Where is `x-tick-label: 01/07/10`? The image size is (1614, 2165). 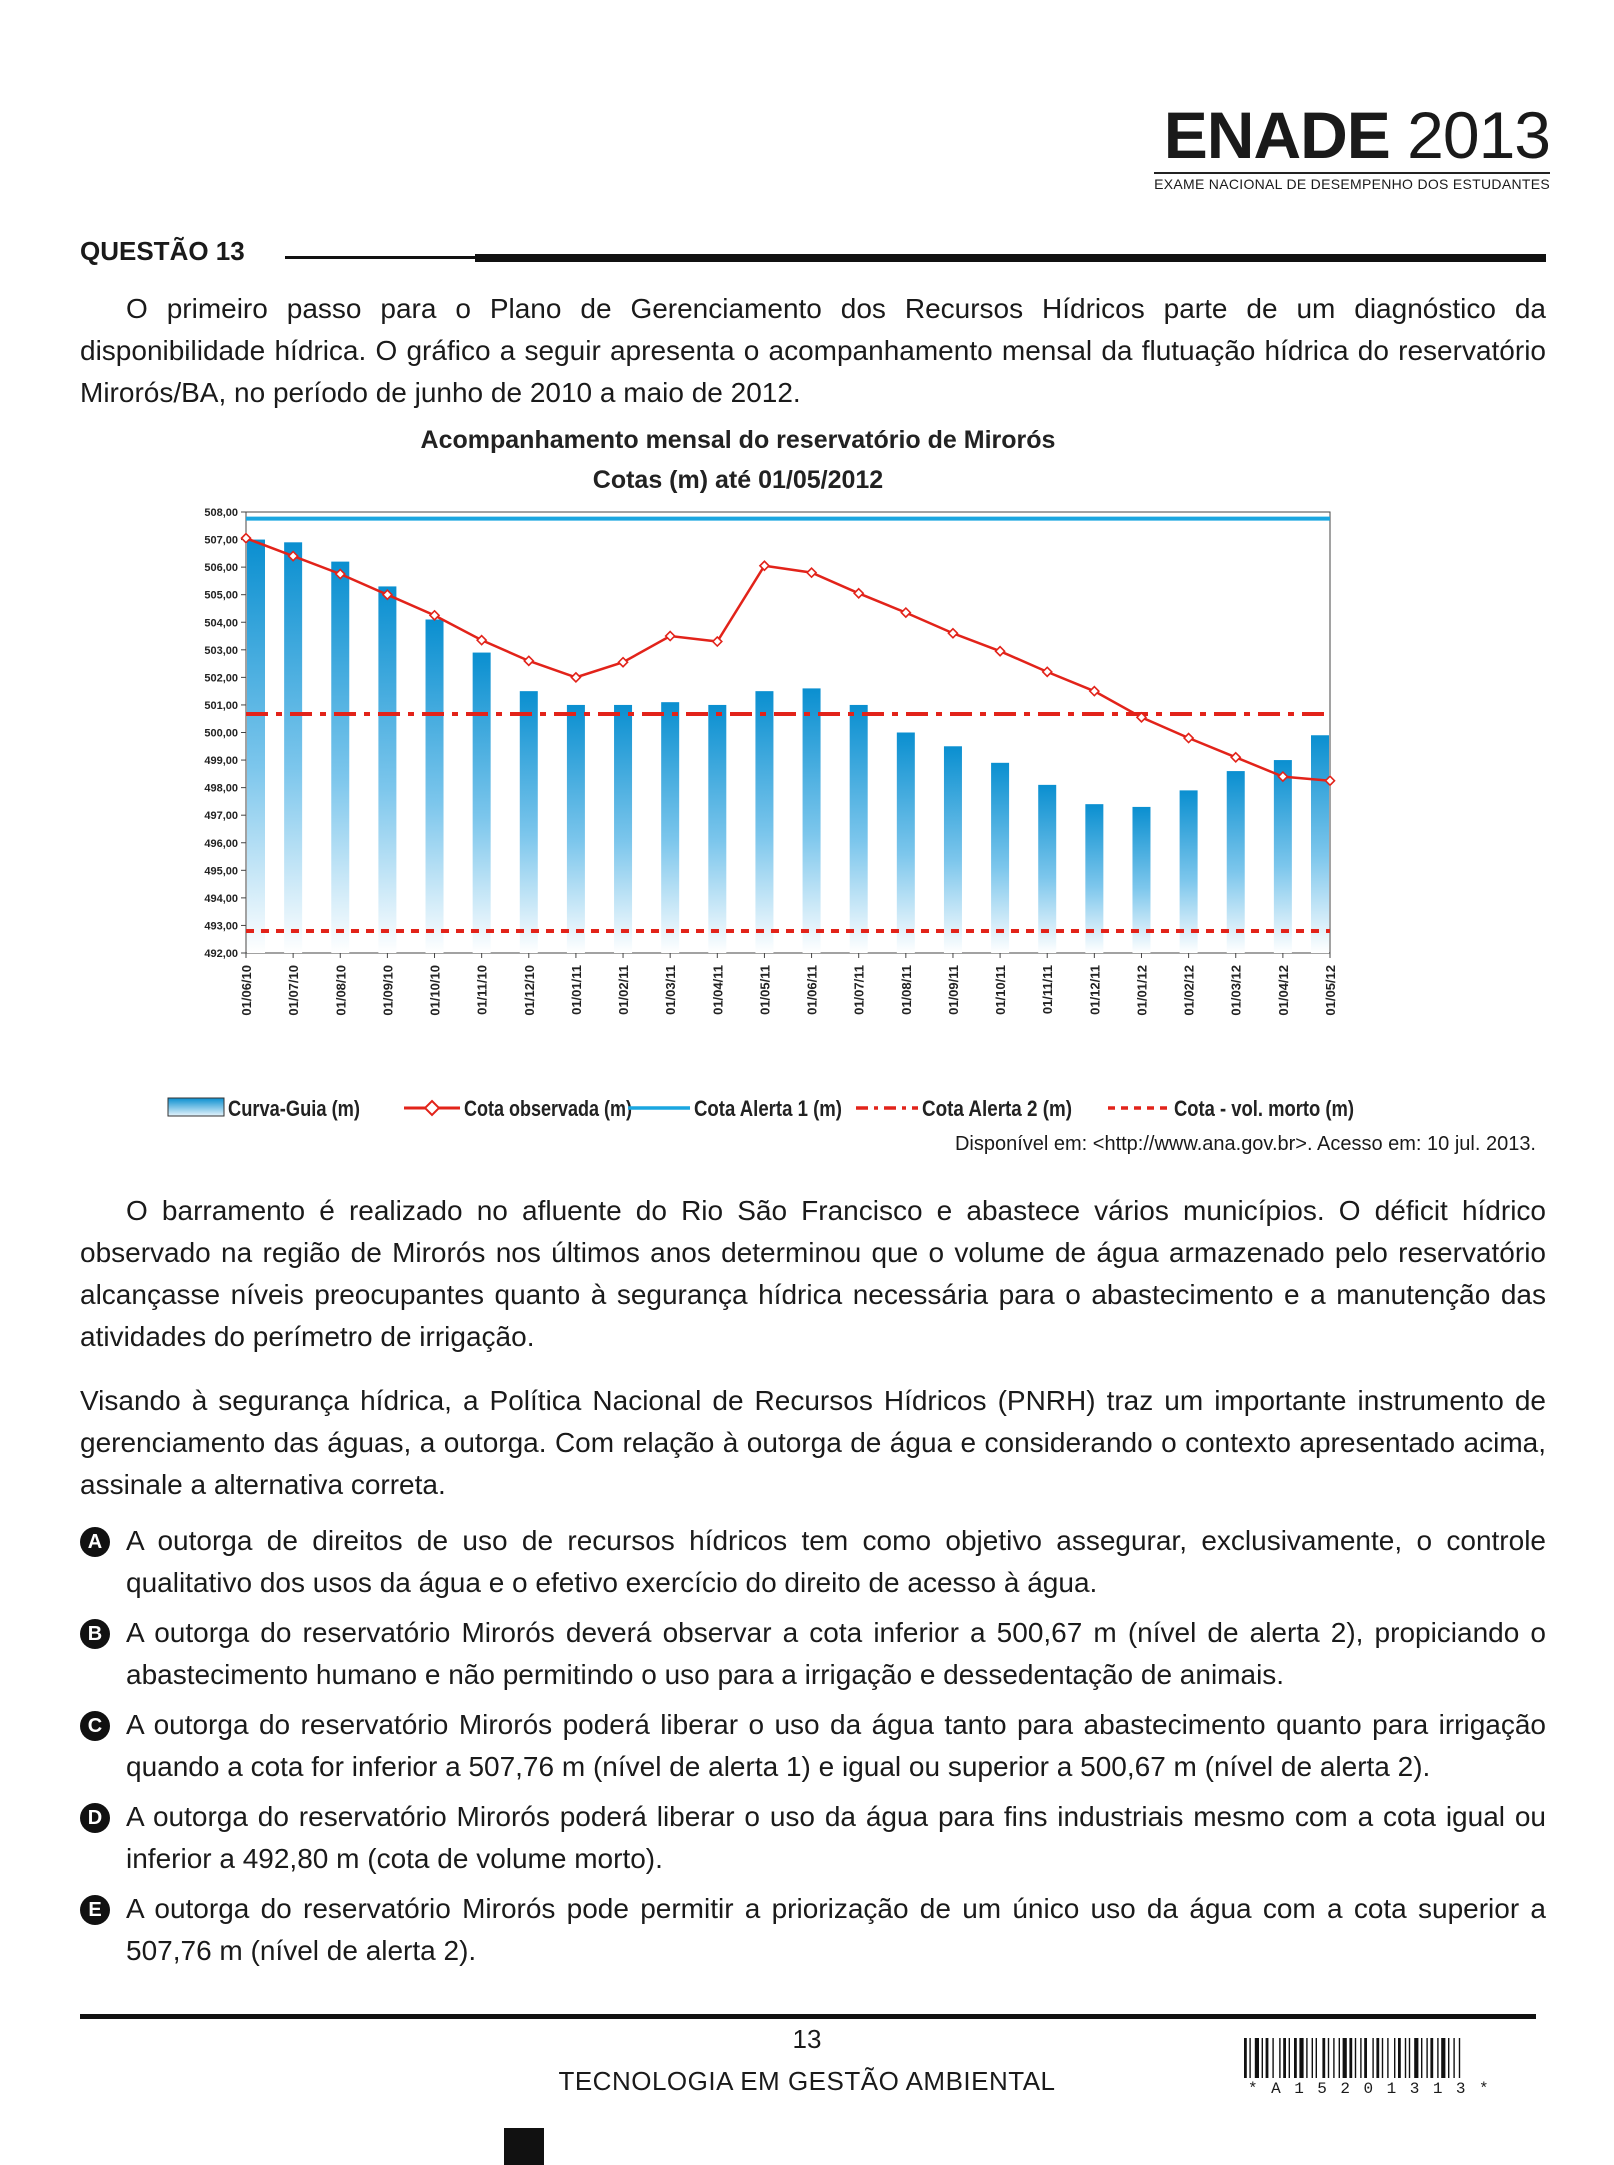
x-tick-label: 01/07/10 is located at coordinates (293, 990).